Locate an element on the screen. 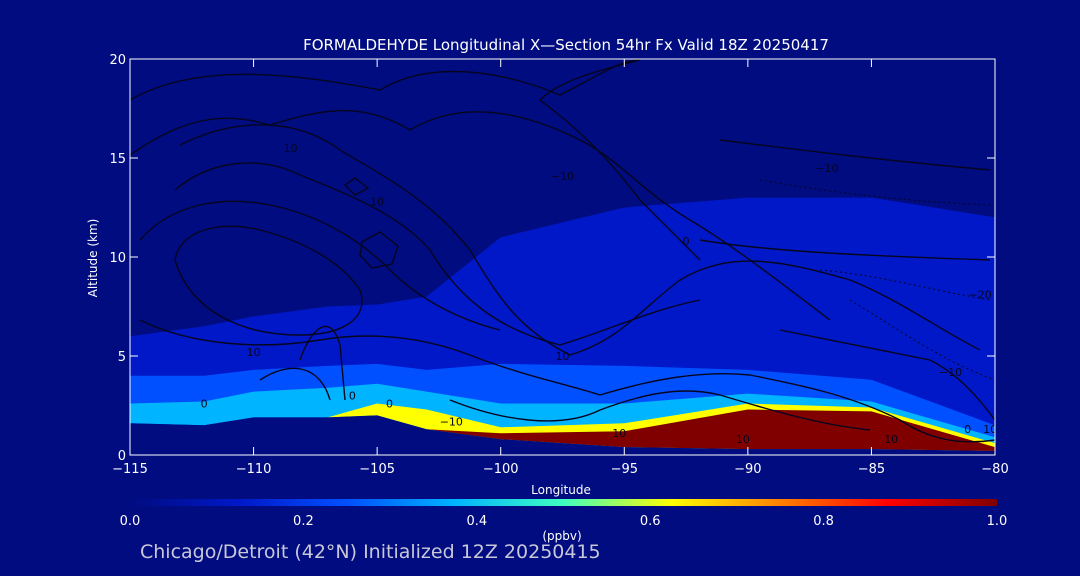  colorbar-units: (ppbv) is located at coordinates (561, 536).